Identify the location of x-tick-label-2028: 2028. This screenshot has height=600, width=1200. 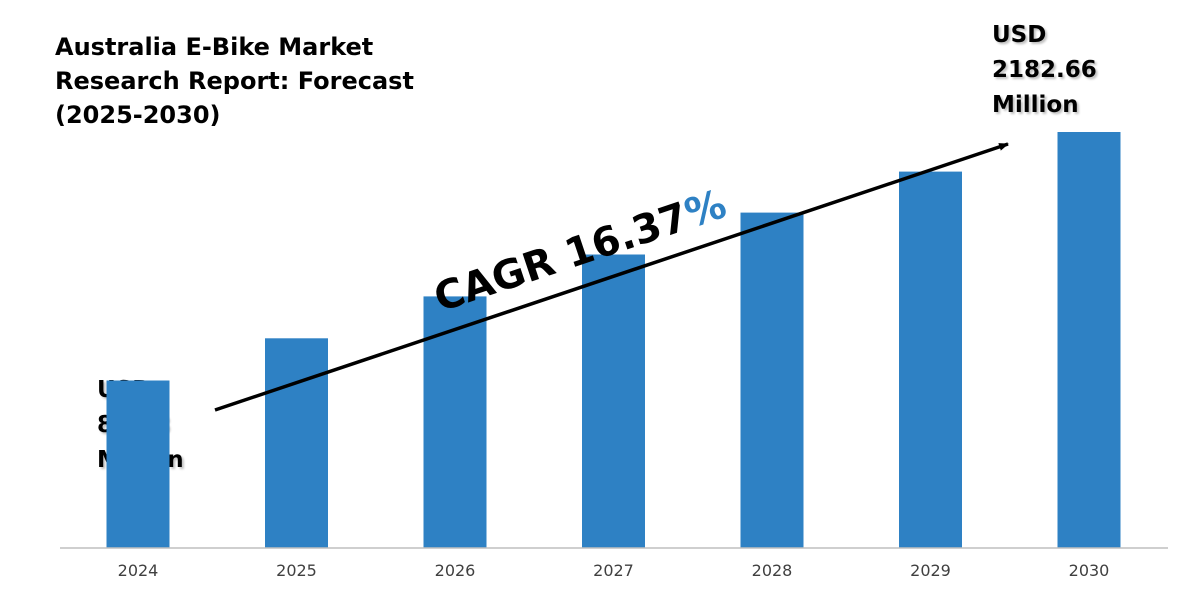
(772, 570).